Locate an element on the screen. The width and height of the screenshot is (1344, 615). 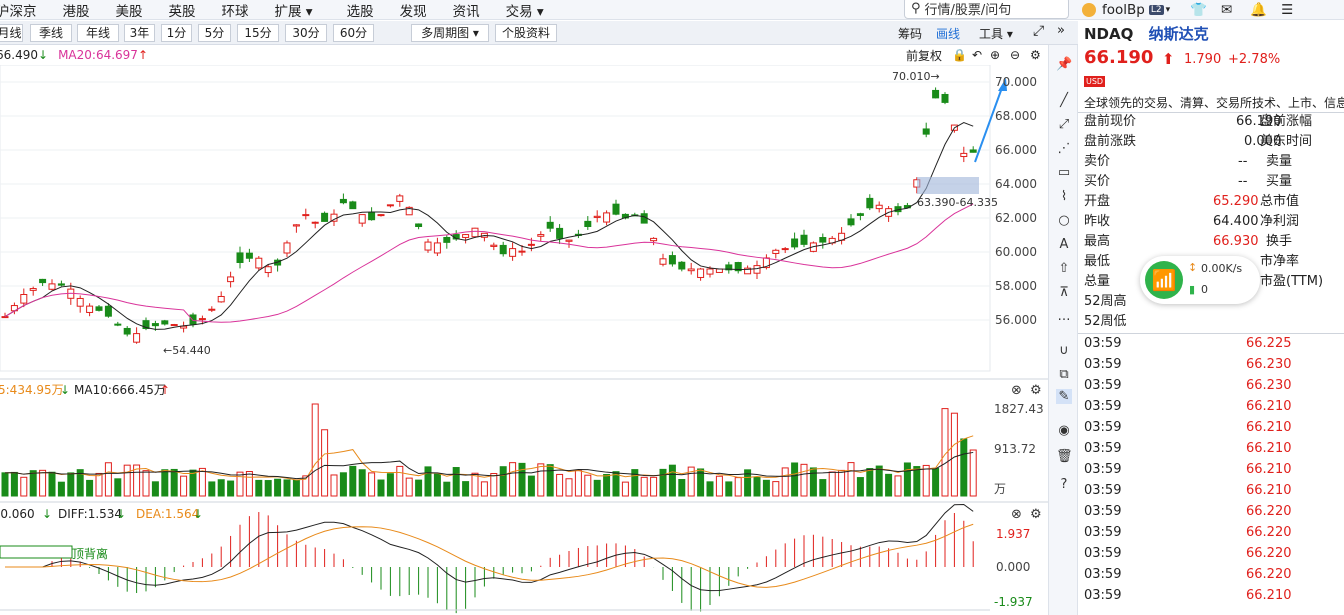
search-input: ⚲ 行情/股票/问句 is located at coordinates (986, 9).